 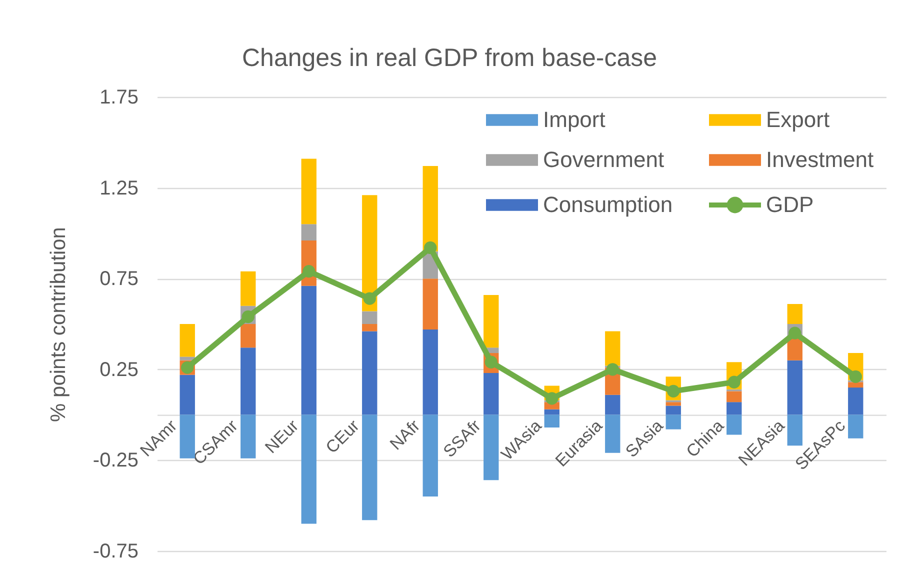 I want to click on legend-label: GDP, so click(x=790, y=204).